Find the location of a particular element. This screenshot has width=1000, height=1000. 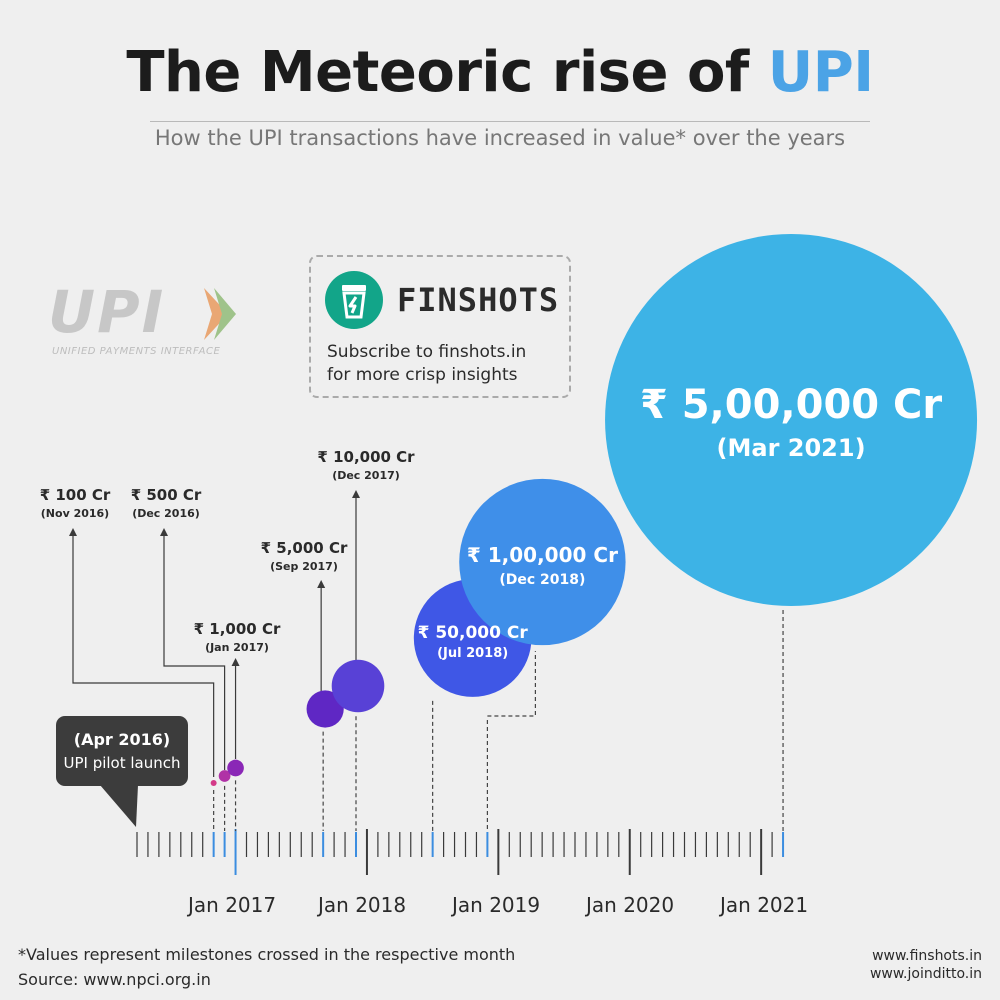

milestone-value-label: ₹ 5,000 Cr is located at coordinates (304, 548).